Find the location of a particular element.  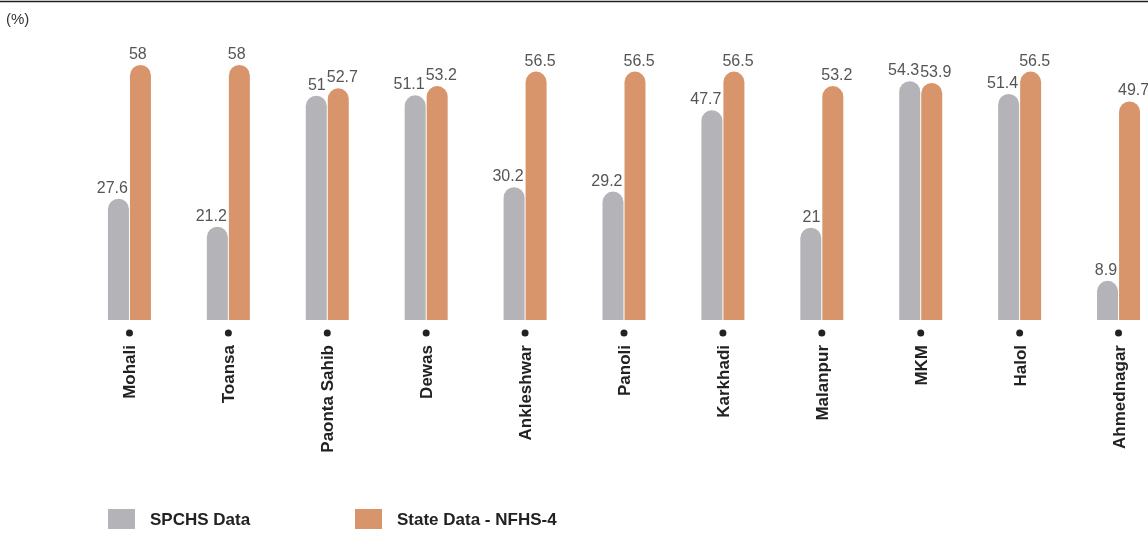

data-label: 30.2 is located at coordinates (508, 176).